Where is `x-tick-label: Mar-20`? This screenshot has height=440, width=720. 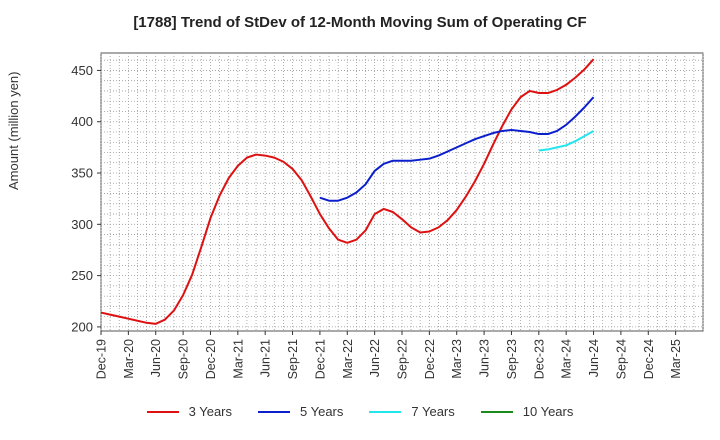
x-tick-label: Mar-20 is located at coordinates (129, 359).